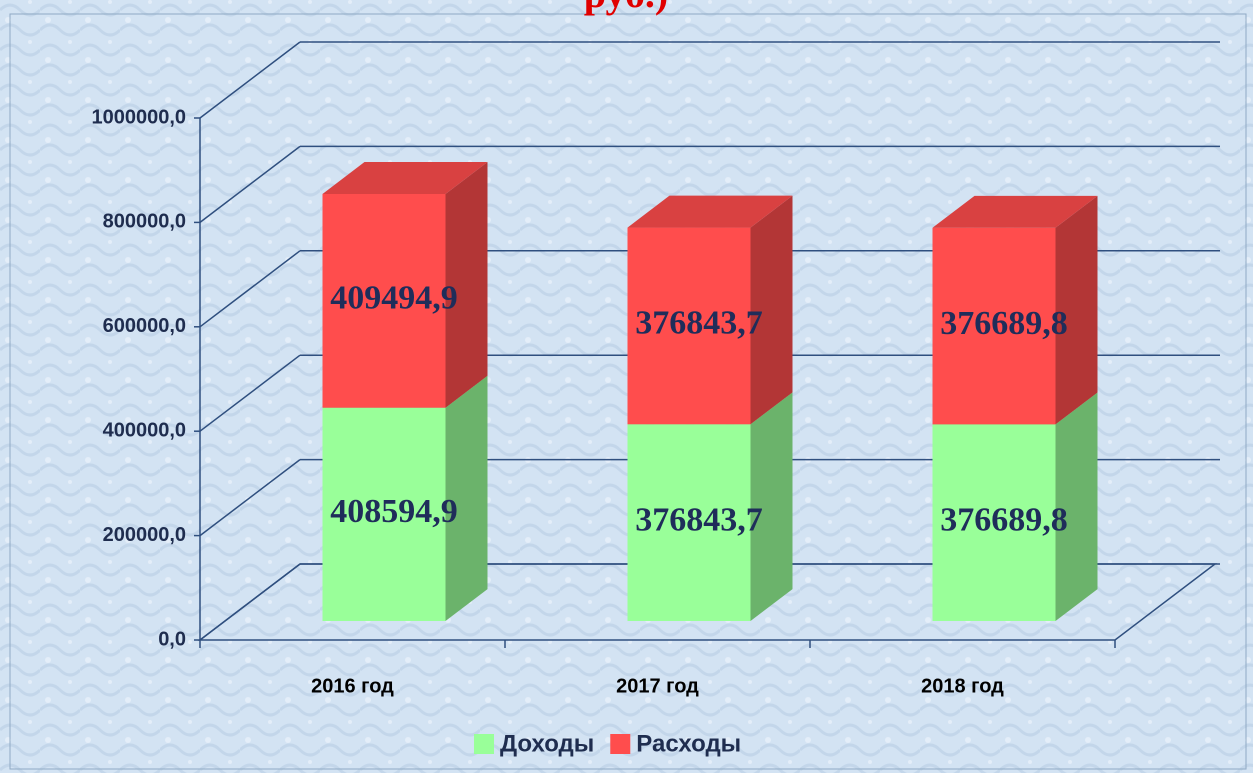  I want to click on y-tick-label: 200000,0, so click(144, 535).